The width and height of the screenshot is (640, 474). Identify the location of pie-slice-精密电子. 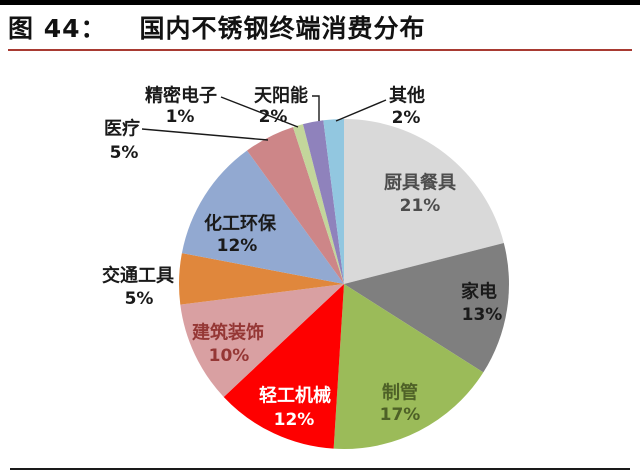
(318, 204).